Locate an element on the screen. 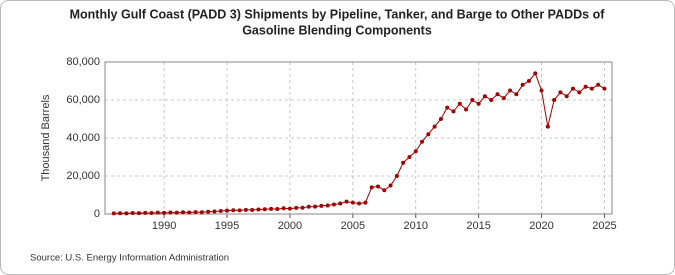  y-tick-label: 60,000 is located at coordinates (83, 100).